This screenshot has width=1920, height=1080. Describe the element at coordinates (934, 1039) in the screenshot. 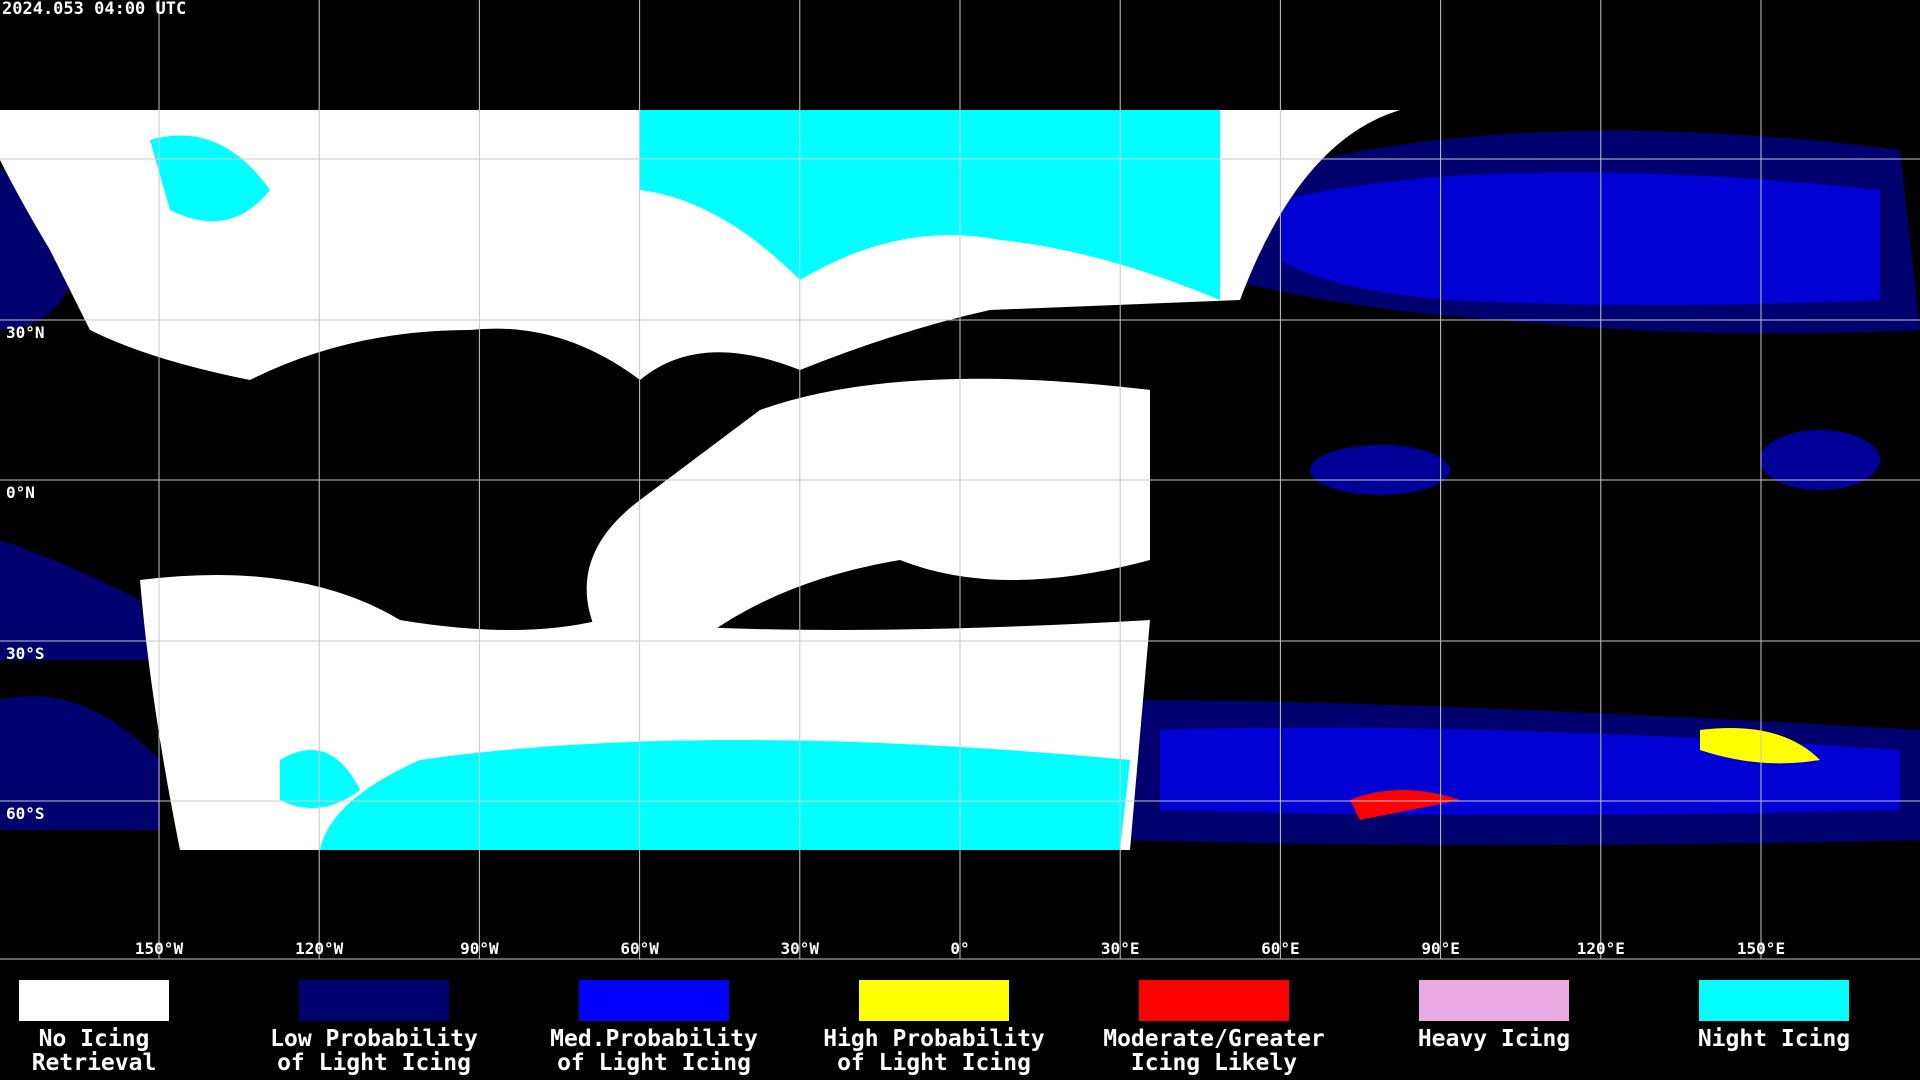

I see `legend-label: High Probability` at that location.